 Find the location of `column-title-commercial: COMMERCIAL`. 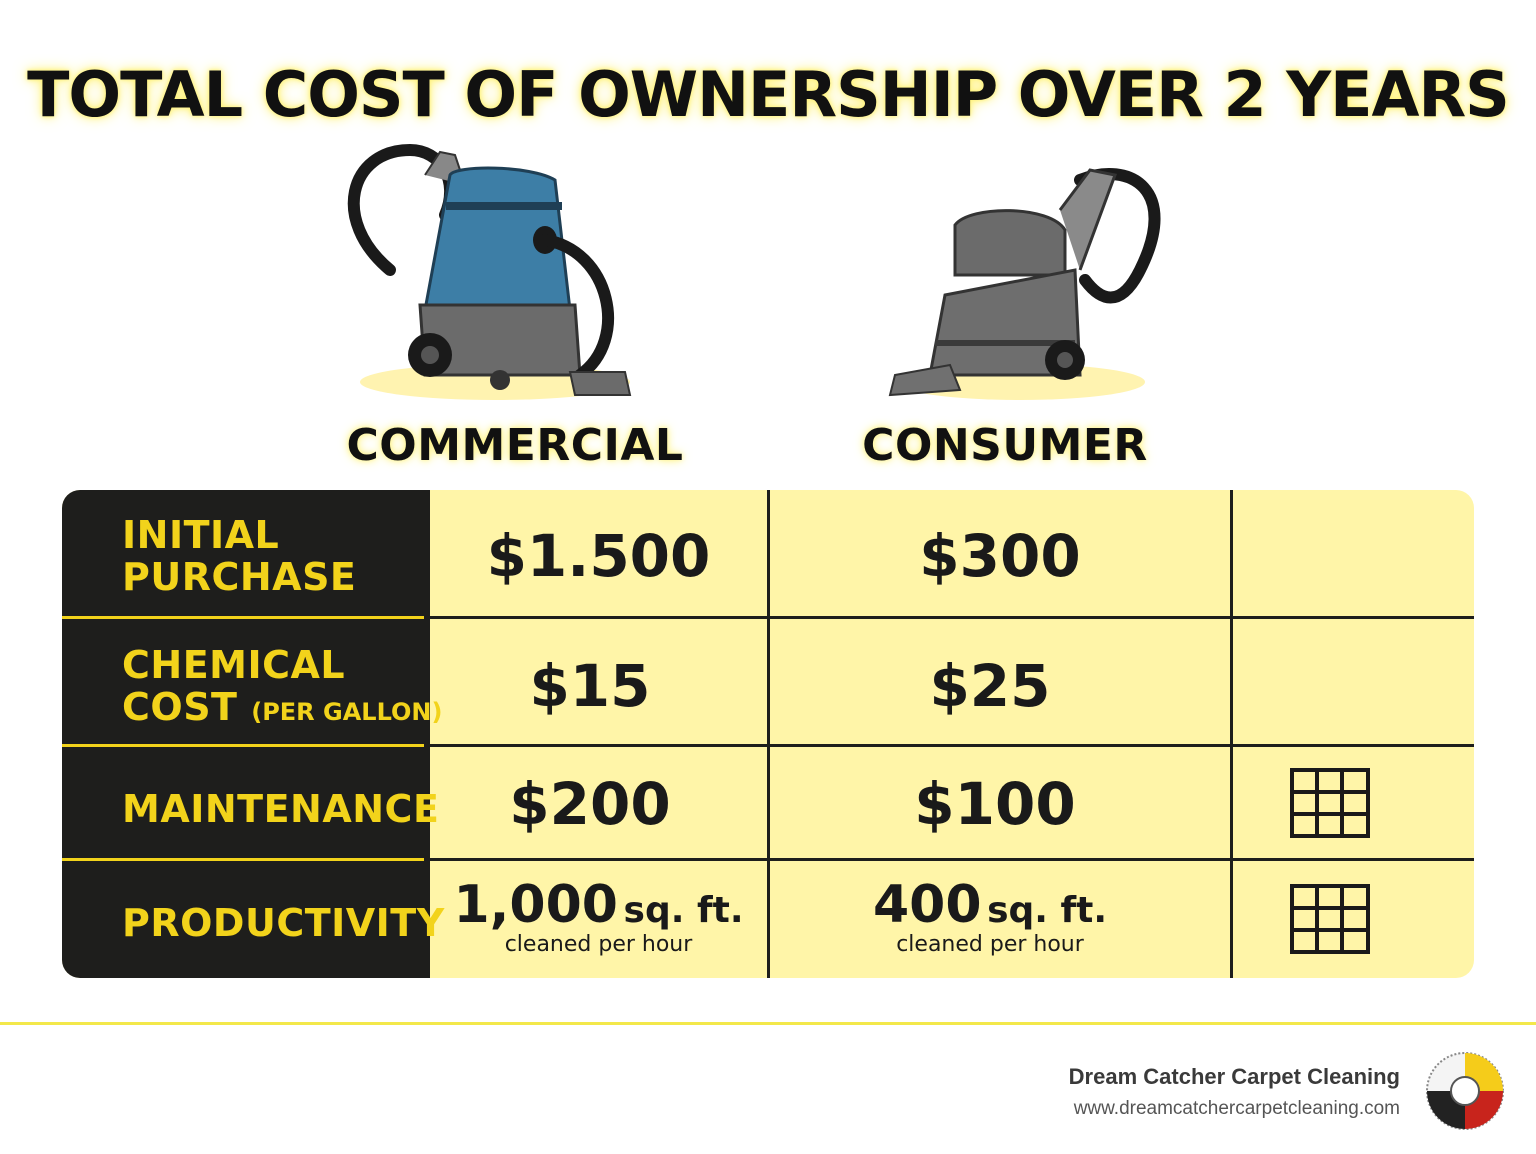

column-title-commercial: COMMERCIAL is located at coordinates (515, 445).